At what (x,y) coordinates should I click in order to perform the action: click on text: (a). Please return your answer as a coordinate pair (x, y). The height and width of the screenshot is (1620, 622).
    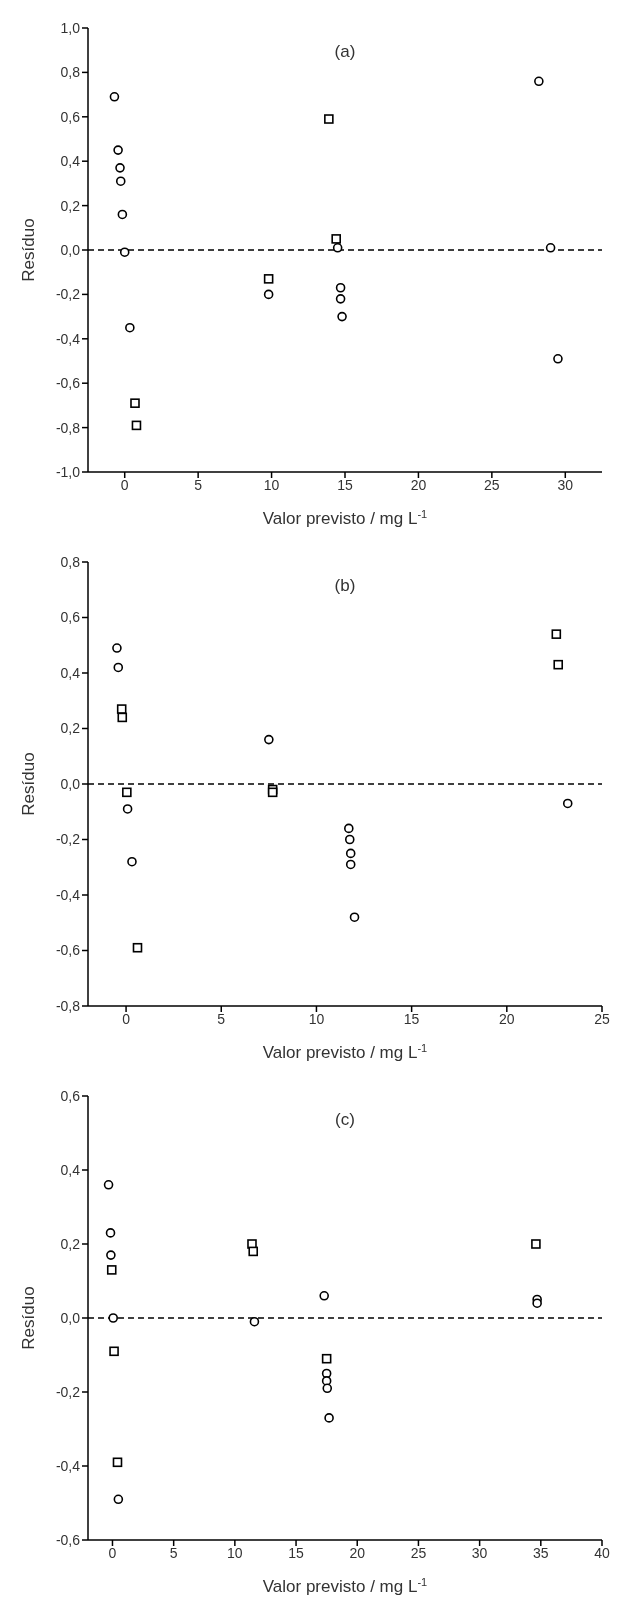
    Looking at the image, I should click on (345, 52).